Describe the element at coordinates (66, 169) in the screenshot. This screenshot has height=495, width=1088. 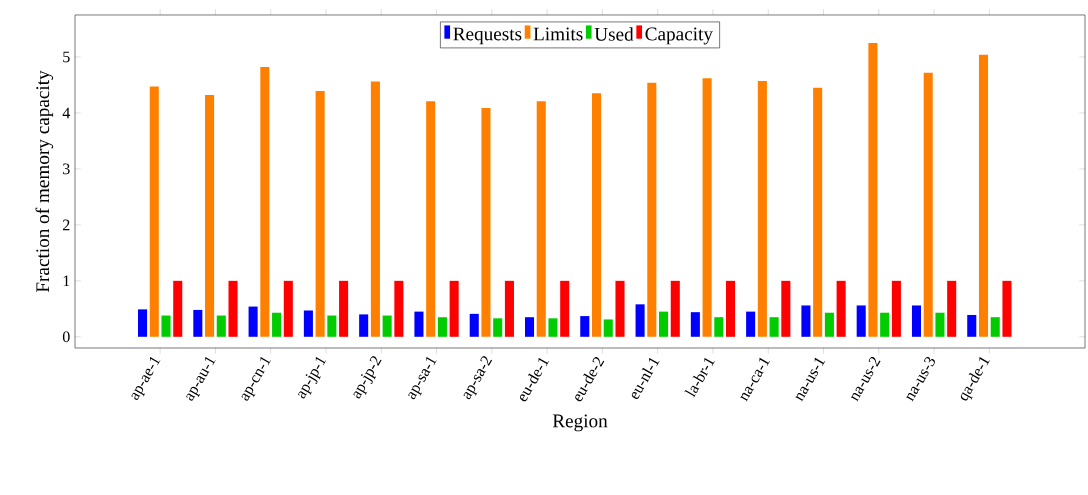
I see `y-tick-label: 3` at that location.